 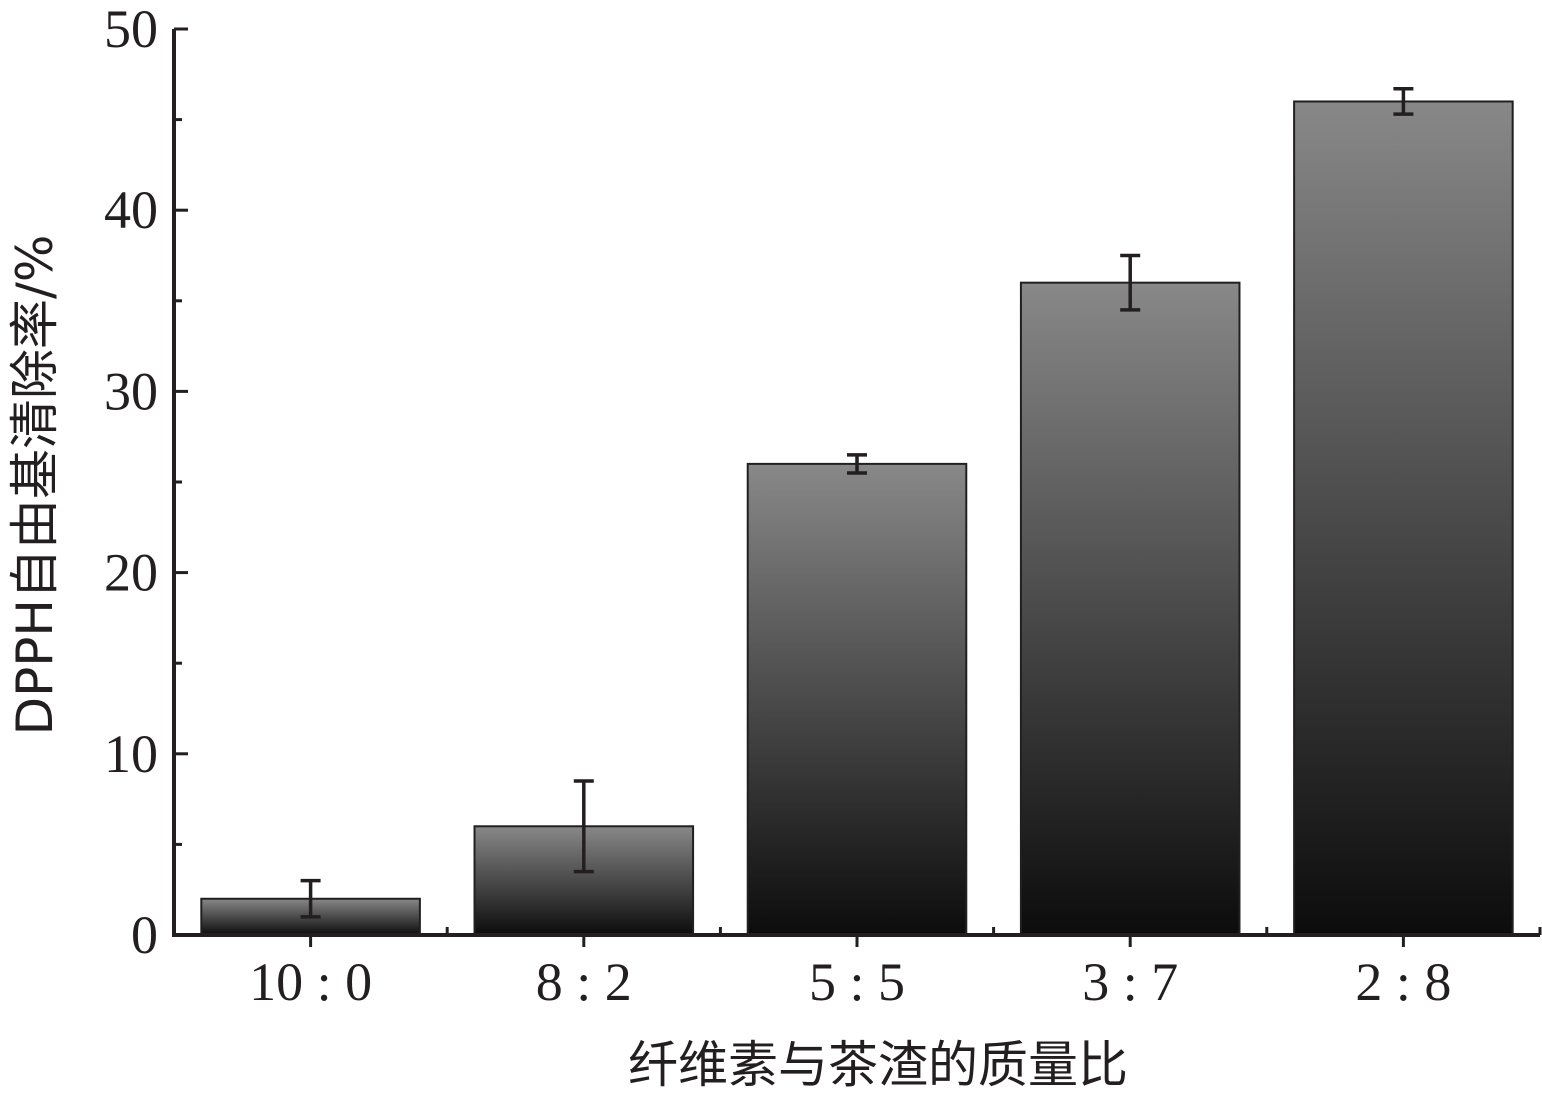 I want to click on y-tick-label-5: 50, so click(x=131, y=29).